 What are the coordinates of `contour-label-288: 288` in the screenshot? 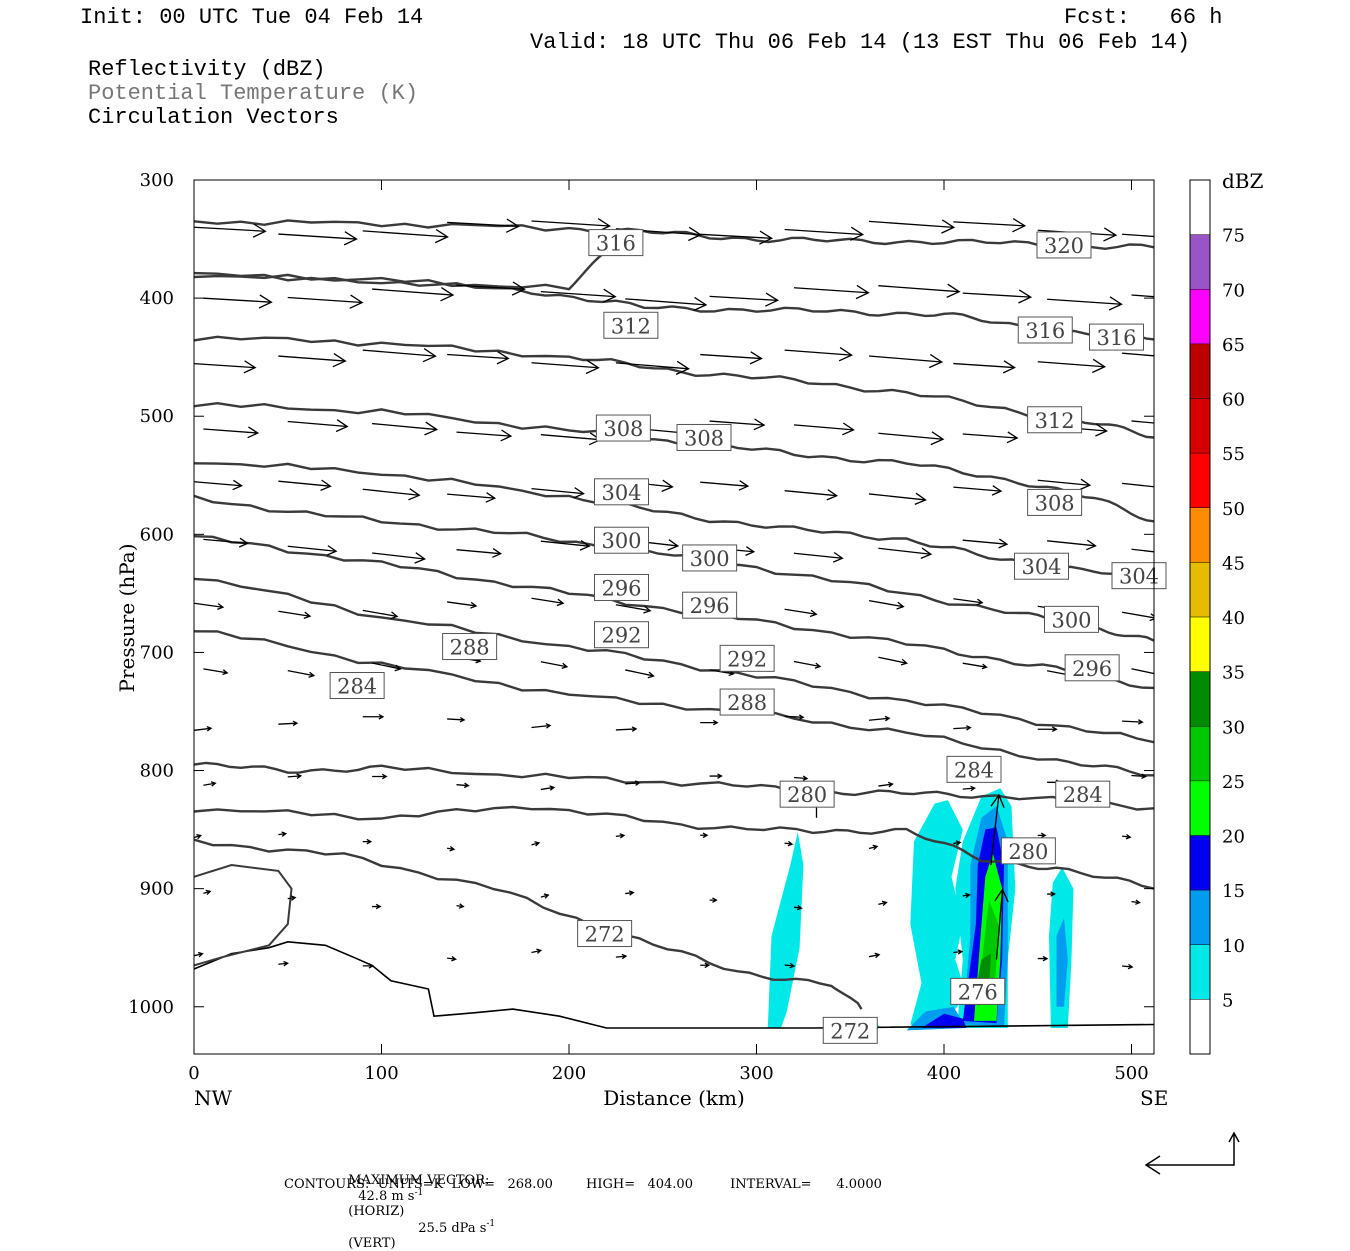 It's located at (470, 647).